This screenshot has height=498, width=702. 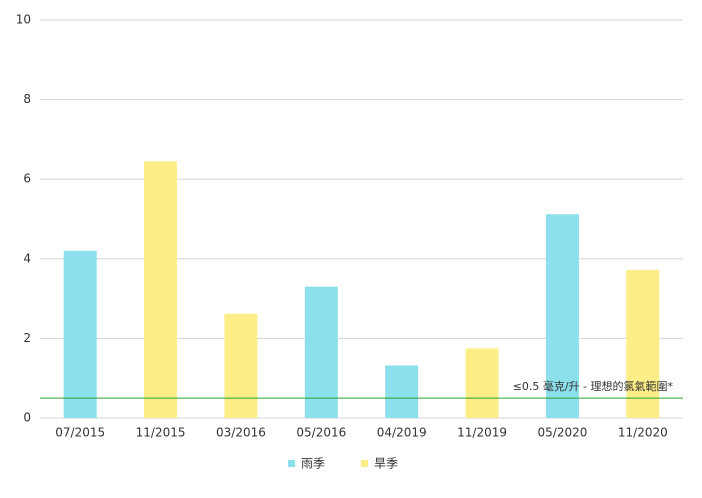 I want to click on y-tick-label: 0, so click(x=27, y=418).